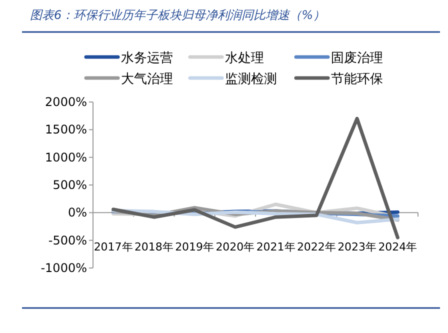 Image resolution: width=448 pixels, height=333 pixels. What do you see at coordinates (194, 247) in the screenshot?
I see `x-tick-label: 2019年` at bounding box center [194, 247].